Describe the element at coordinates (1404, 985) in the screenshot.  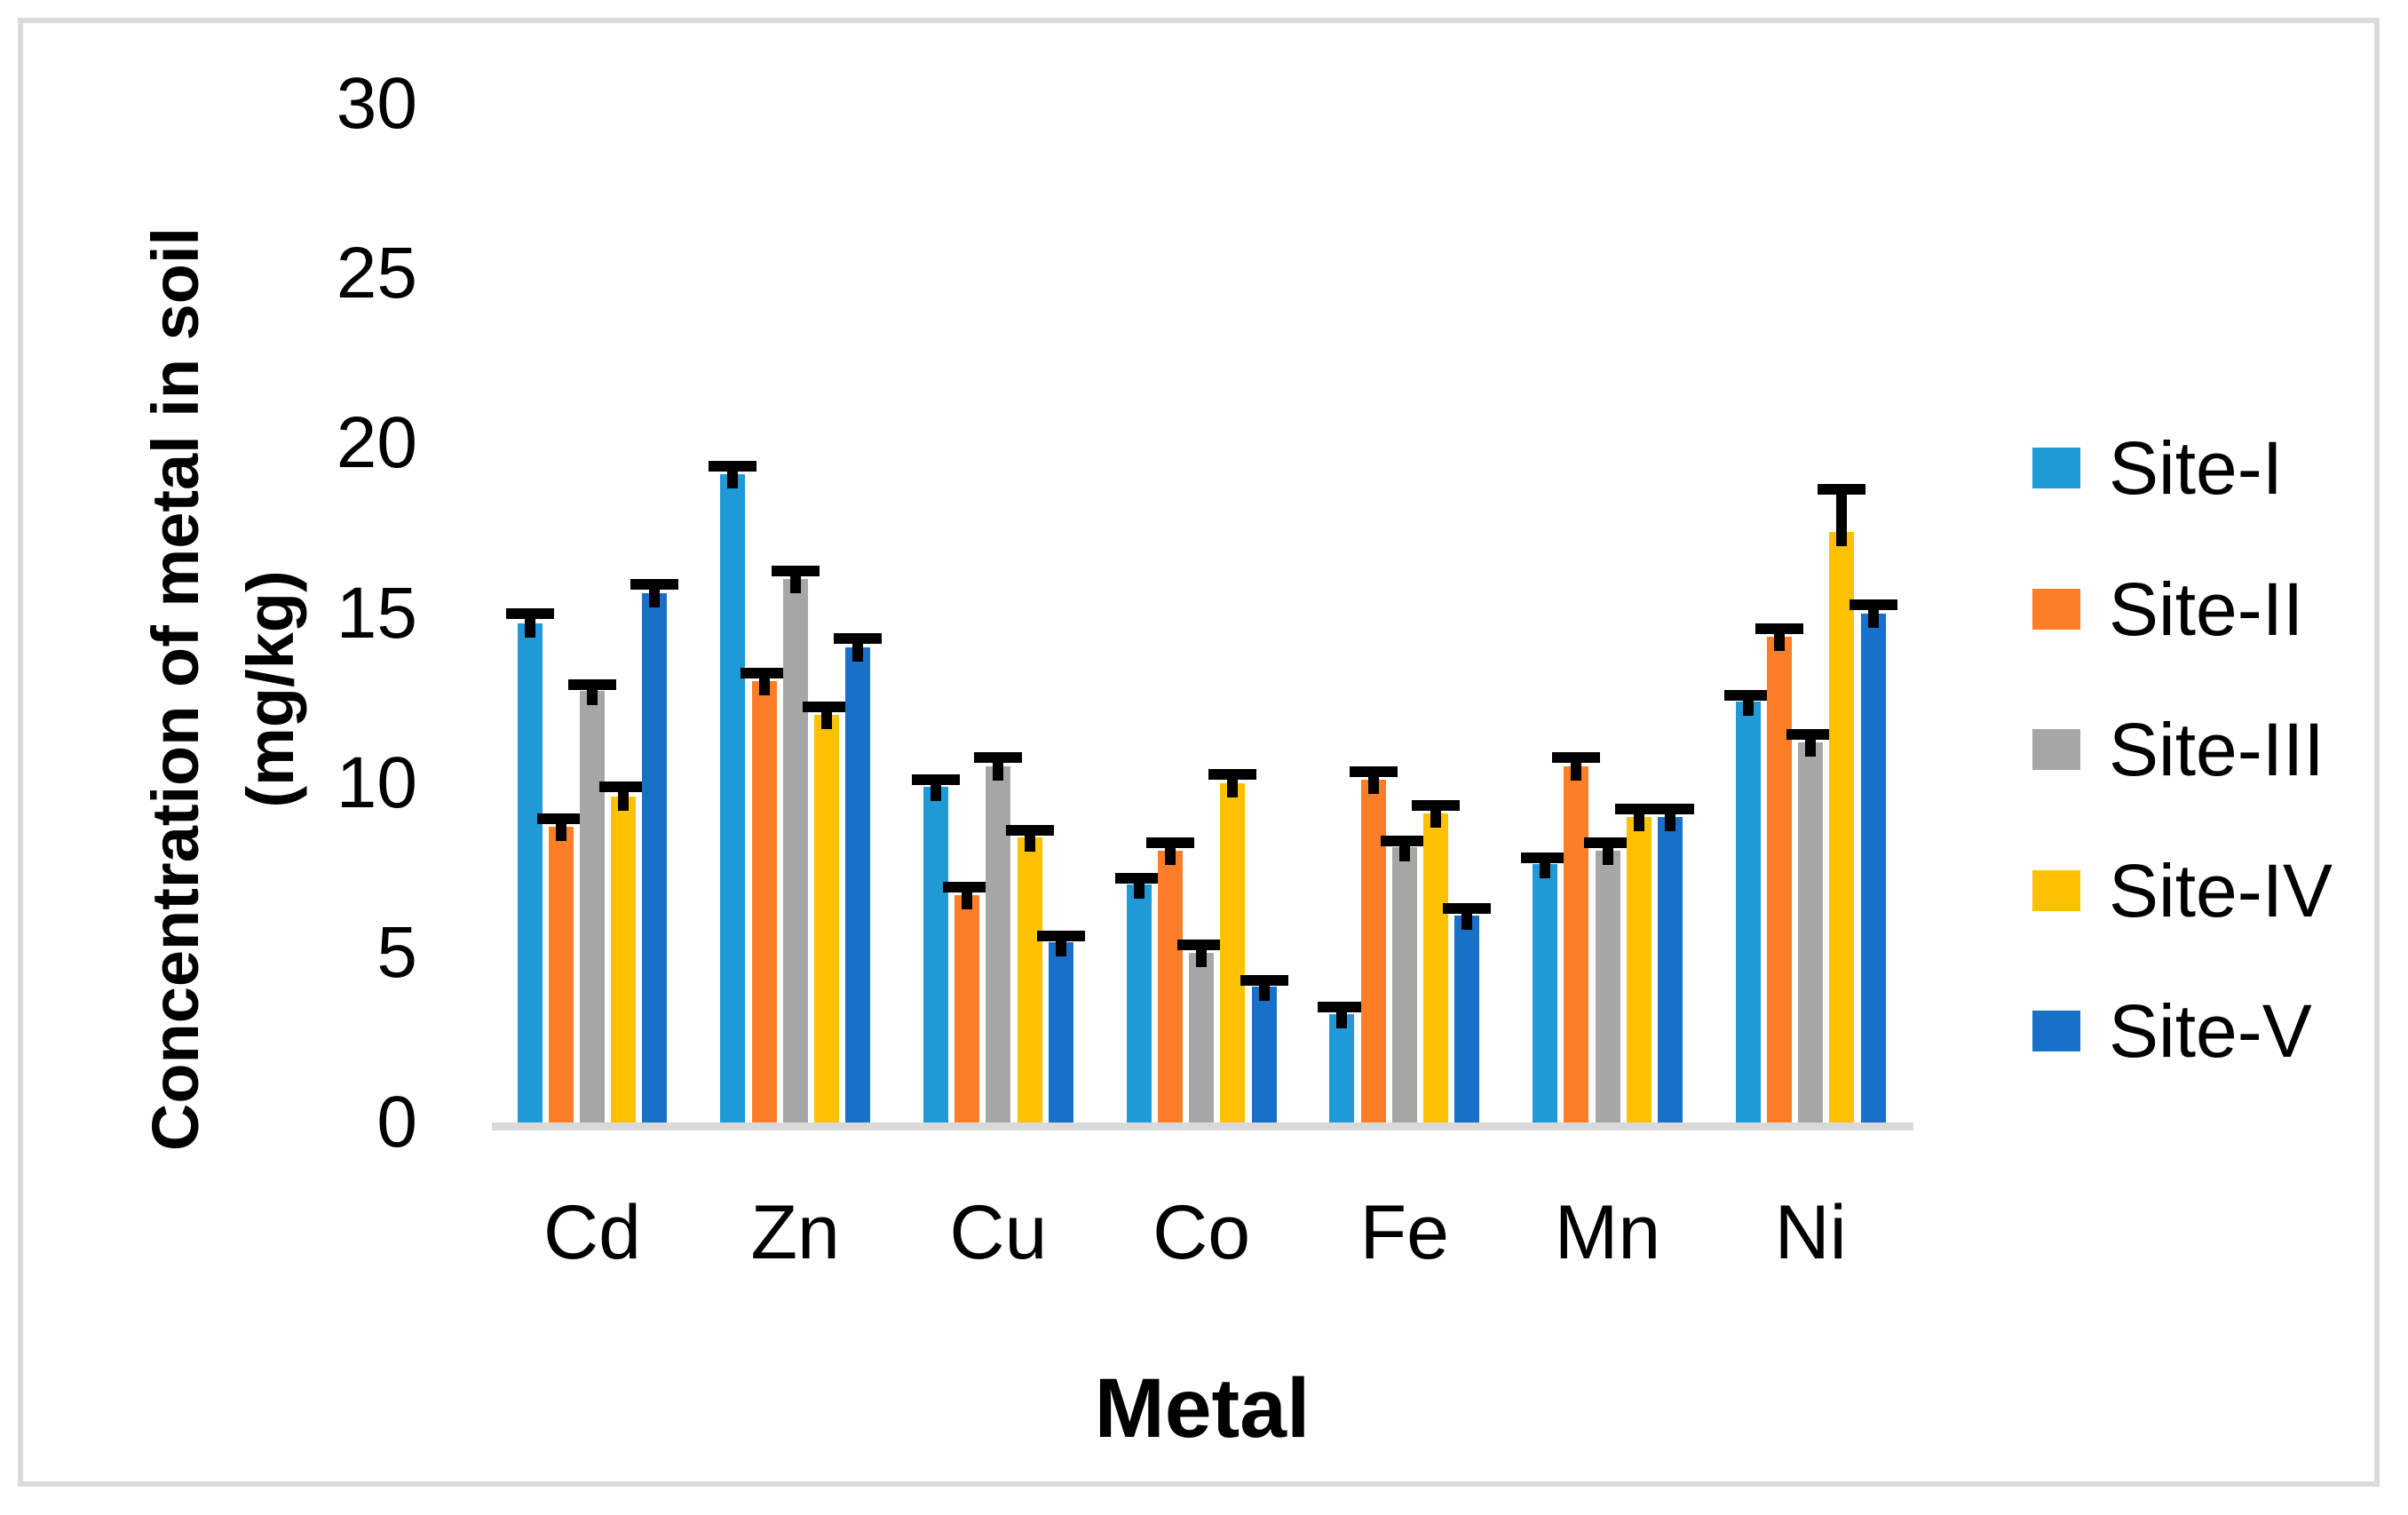
I see `bar-site-iii-fe` at that location.